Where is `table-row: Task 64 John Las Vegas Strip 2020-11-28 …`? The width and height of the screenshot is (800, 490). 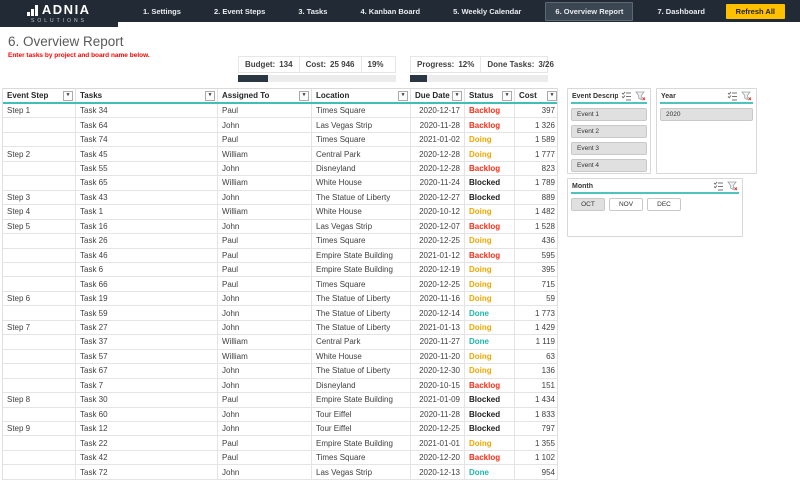 table-row: Task 64 John Las Vegas Strip 2020-11-28 … is located at coordinates (280, 125).